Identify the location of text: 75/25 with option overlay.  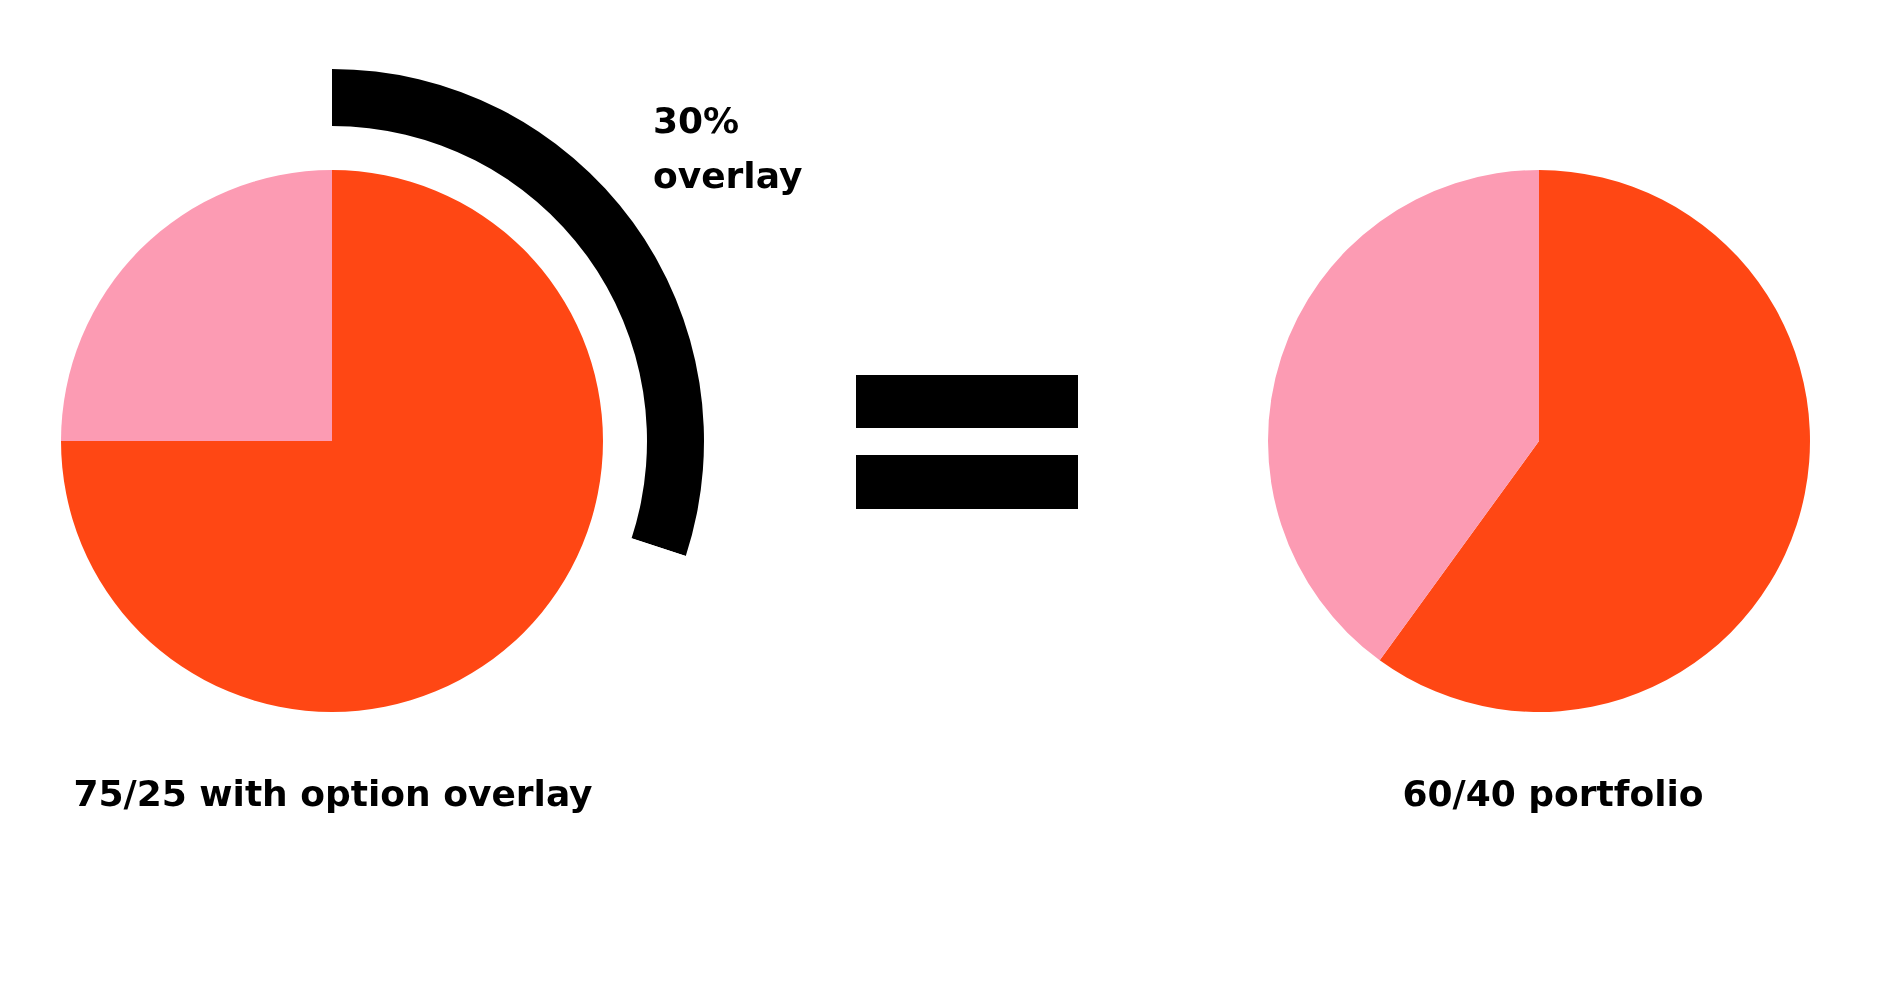
(333, 793).